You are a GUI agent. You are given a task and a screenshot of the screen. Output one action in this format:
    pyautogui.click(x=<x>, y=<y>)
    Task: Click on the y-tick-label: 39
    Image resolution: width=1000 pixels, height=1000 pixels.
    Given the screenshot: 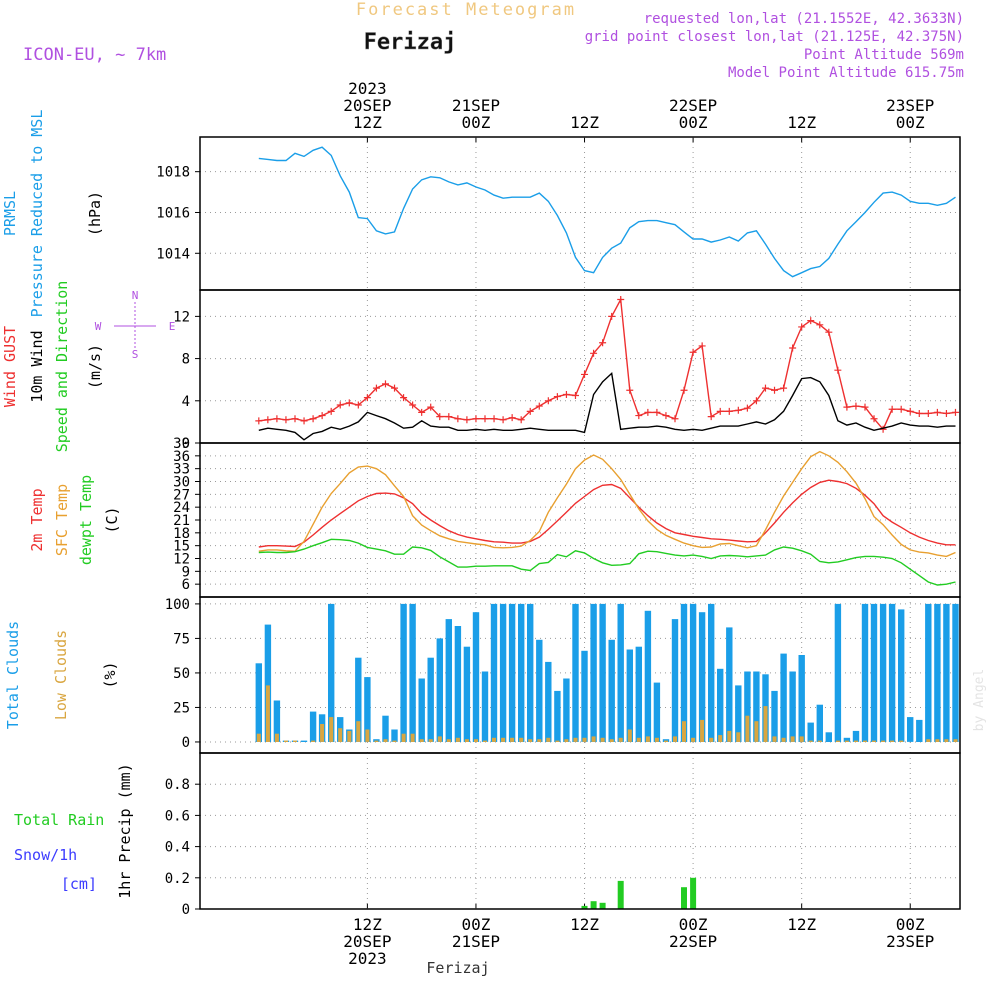 What is the action you would take?
    pyautogui.click(x=181, y=444)
    